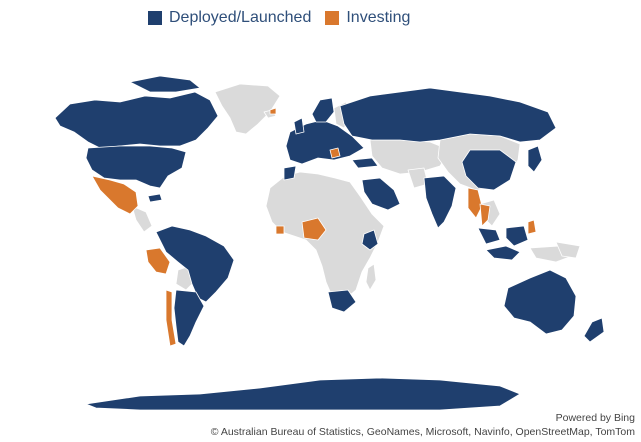 This screenshot has height=442, width=641. Describe the element at coordinates (136, 120) in the screenshot. I see `region-canada` at that location.